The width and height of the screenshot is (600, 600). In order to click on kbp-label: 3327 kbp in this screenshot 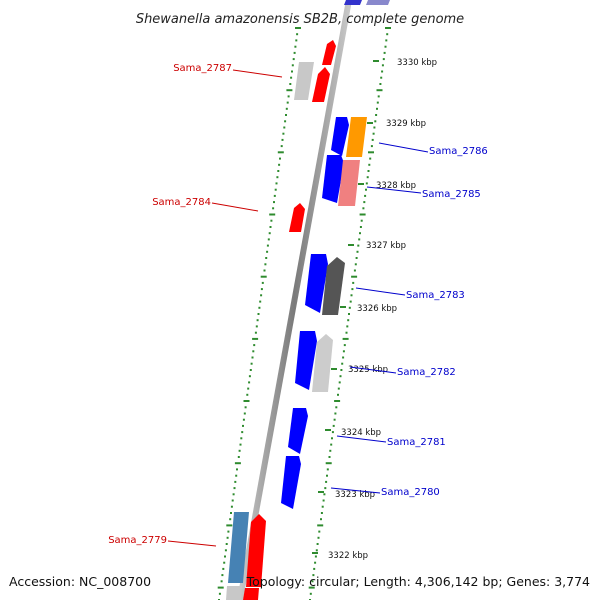, I will do `click(386, 246)`.